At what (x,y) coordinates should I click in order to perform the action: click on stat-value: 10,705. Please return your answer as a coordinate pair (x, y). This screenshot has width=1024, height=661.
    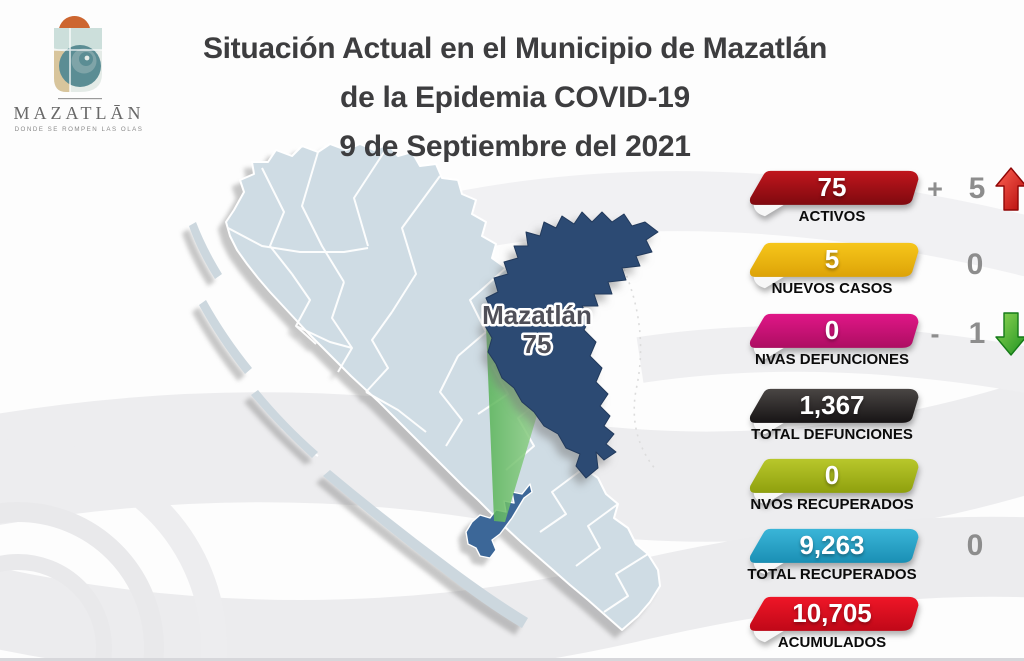
    Looking at the image, I should click on (832, 613).